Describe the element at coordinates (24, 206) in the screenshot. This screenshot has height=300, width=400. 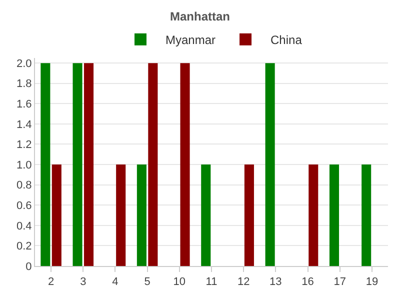
I see `y-tick-label: 0.6` at that location.